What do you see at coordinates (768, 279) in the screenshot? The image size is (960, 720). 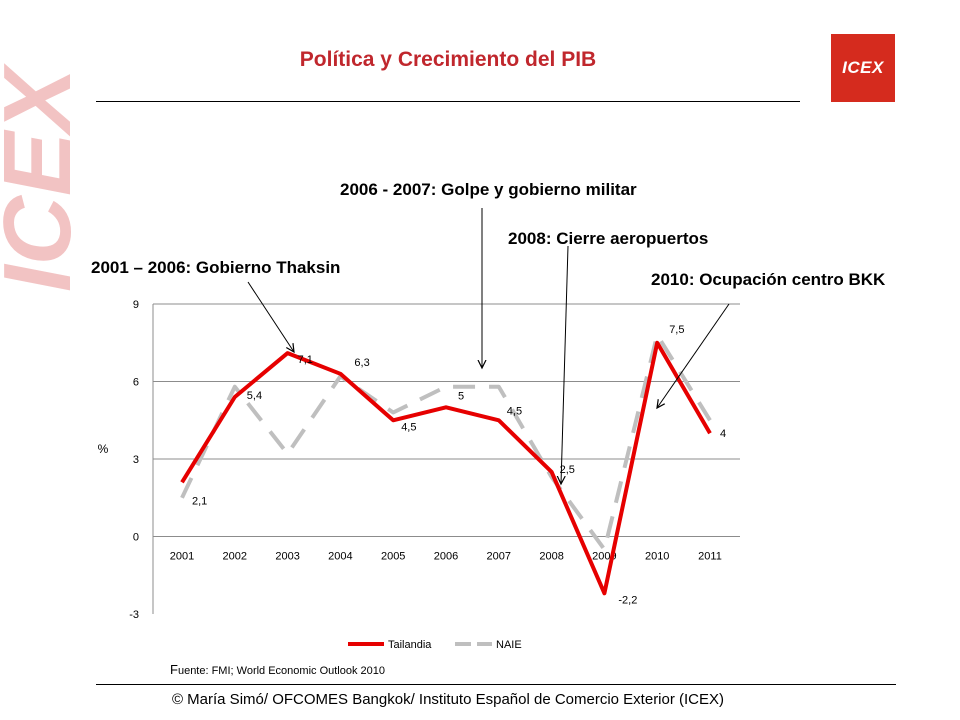 I see `annotation-bkk: 2010: Ocupación centro BKK` at bounding box center [768, 279].